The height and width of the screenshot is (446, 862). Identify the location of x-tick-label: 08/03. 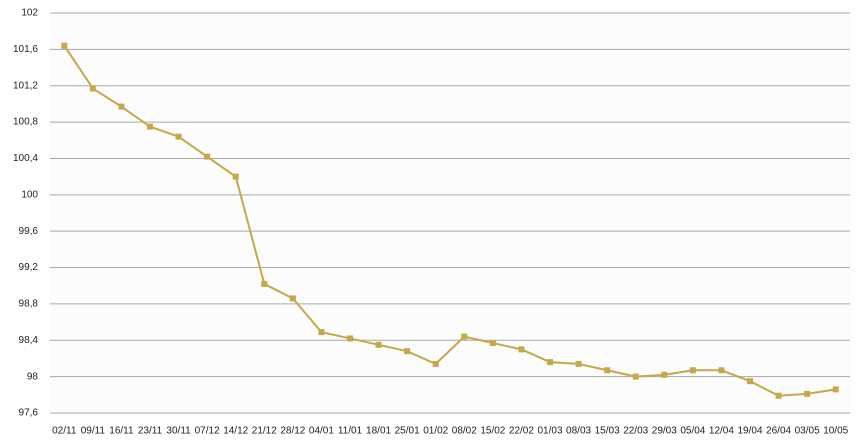
(578, 431).